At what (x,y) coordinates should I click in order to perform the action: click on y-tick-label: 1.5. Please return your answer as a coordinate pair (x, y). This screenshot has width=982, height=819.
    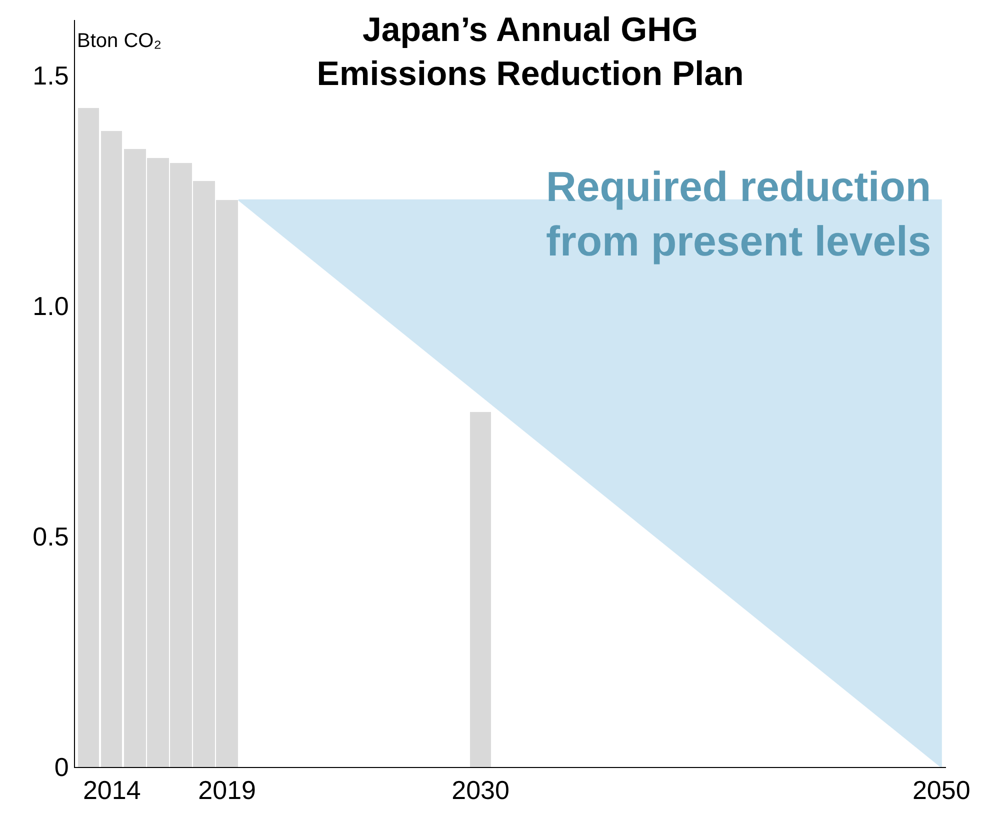
    Looking at the image, I should click on (50, 75).